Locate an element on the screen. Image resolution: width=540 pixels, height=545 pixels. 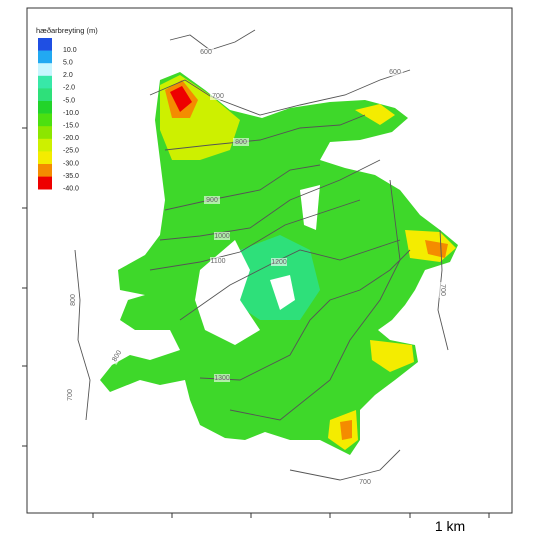
legend-label: -15.0 is located at coordinates (71, 126).